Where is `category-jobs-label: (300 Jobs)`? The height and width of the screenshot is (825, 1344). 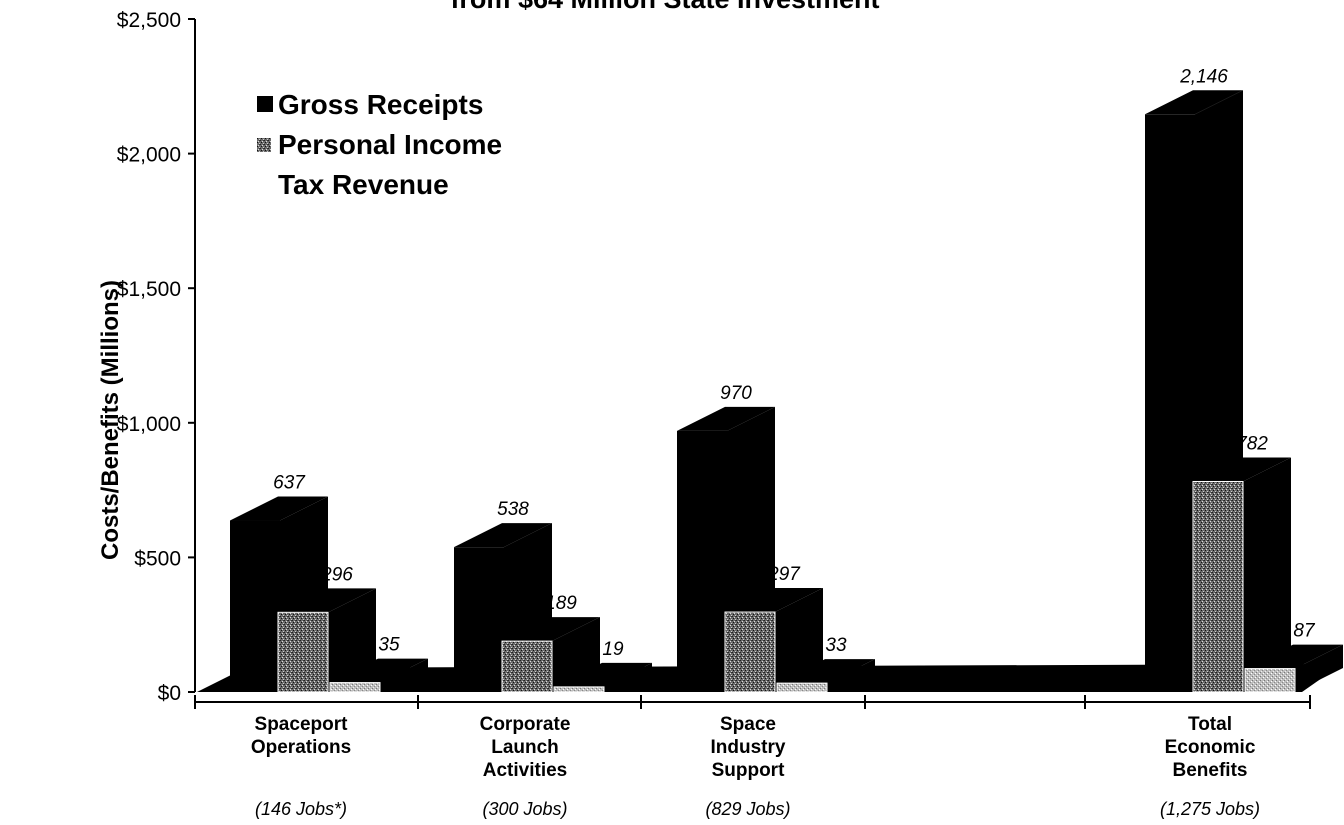
category-jobs-label: (300 Jobs) is located at coordinates (524, 809).